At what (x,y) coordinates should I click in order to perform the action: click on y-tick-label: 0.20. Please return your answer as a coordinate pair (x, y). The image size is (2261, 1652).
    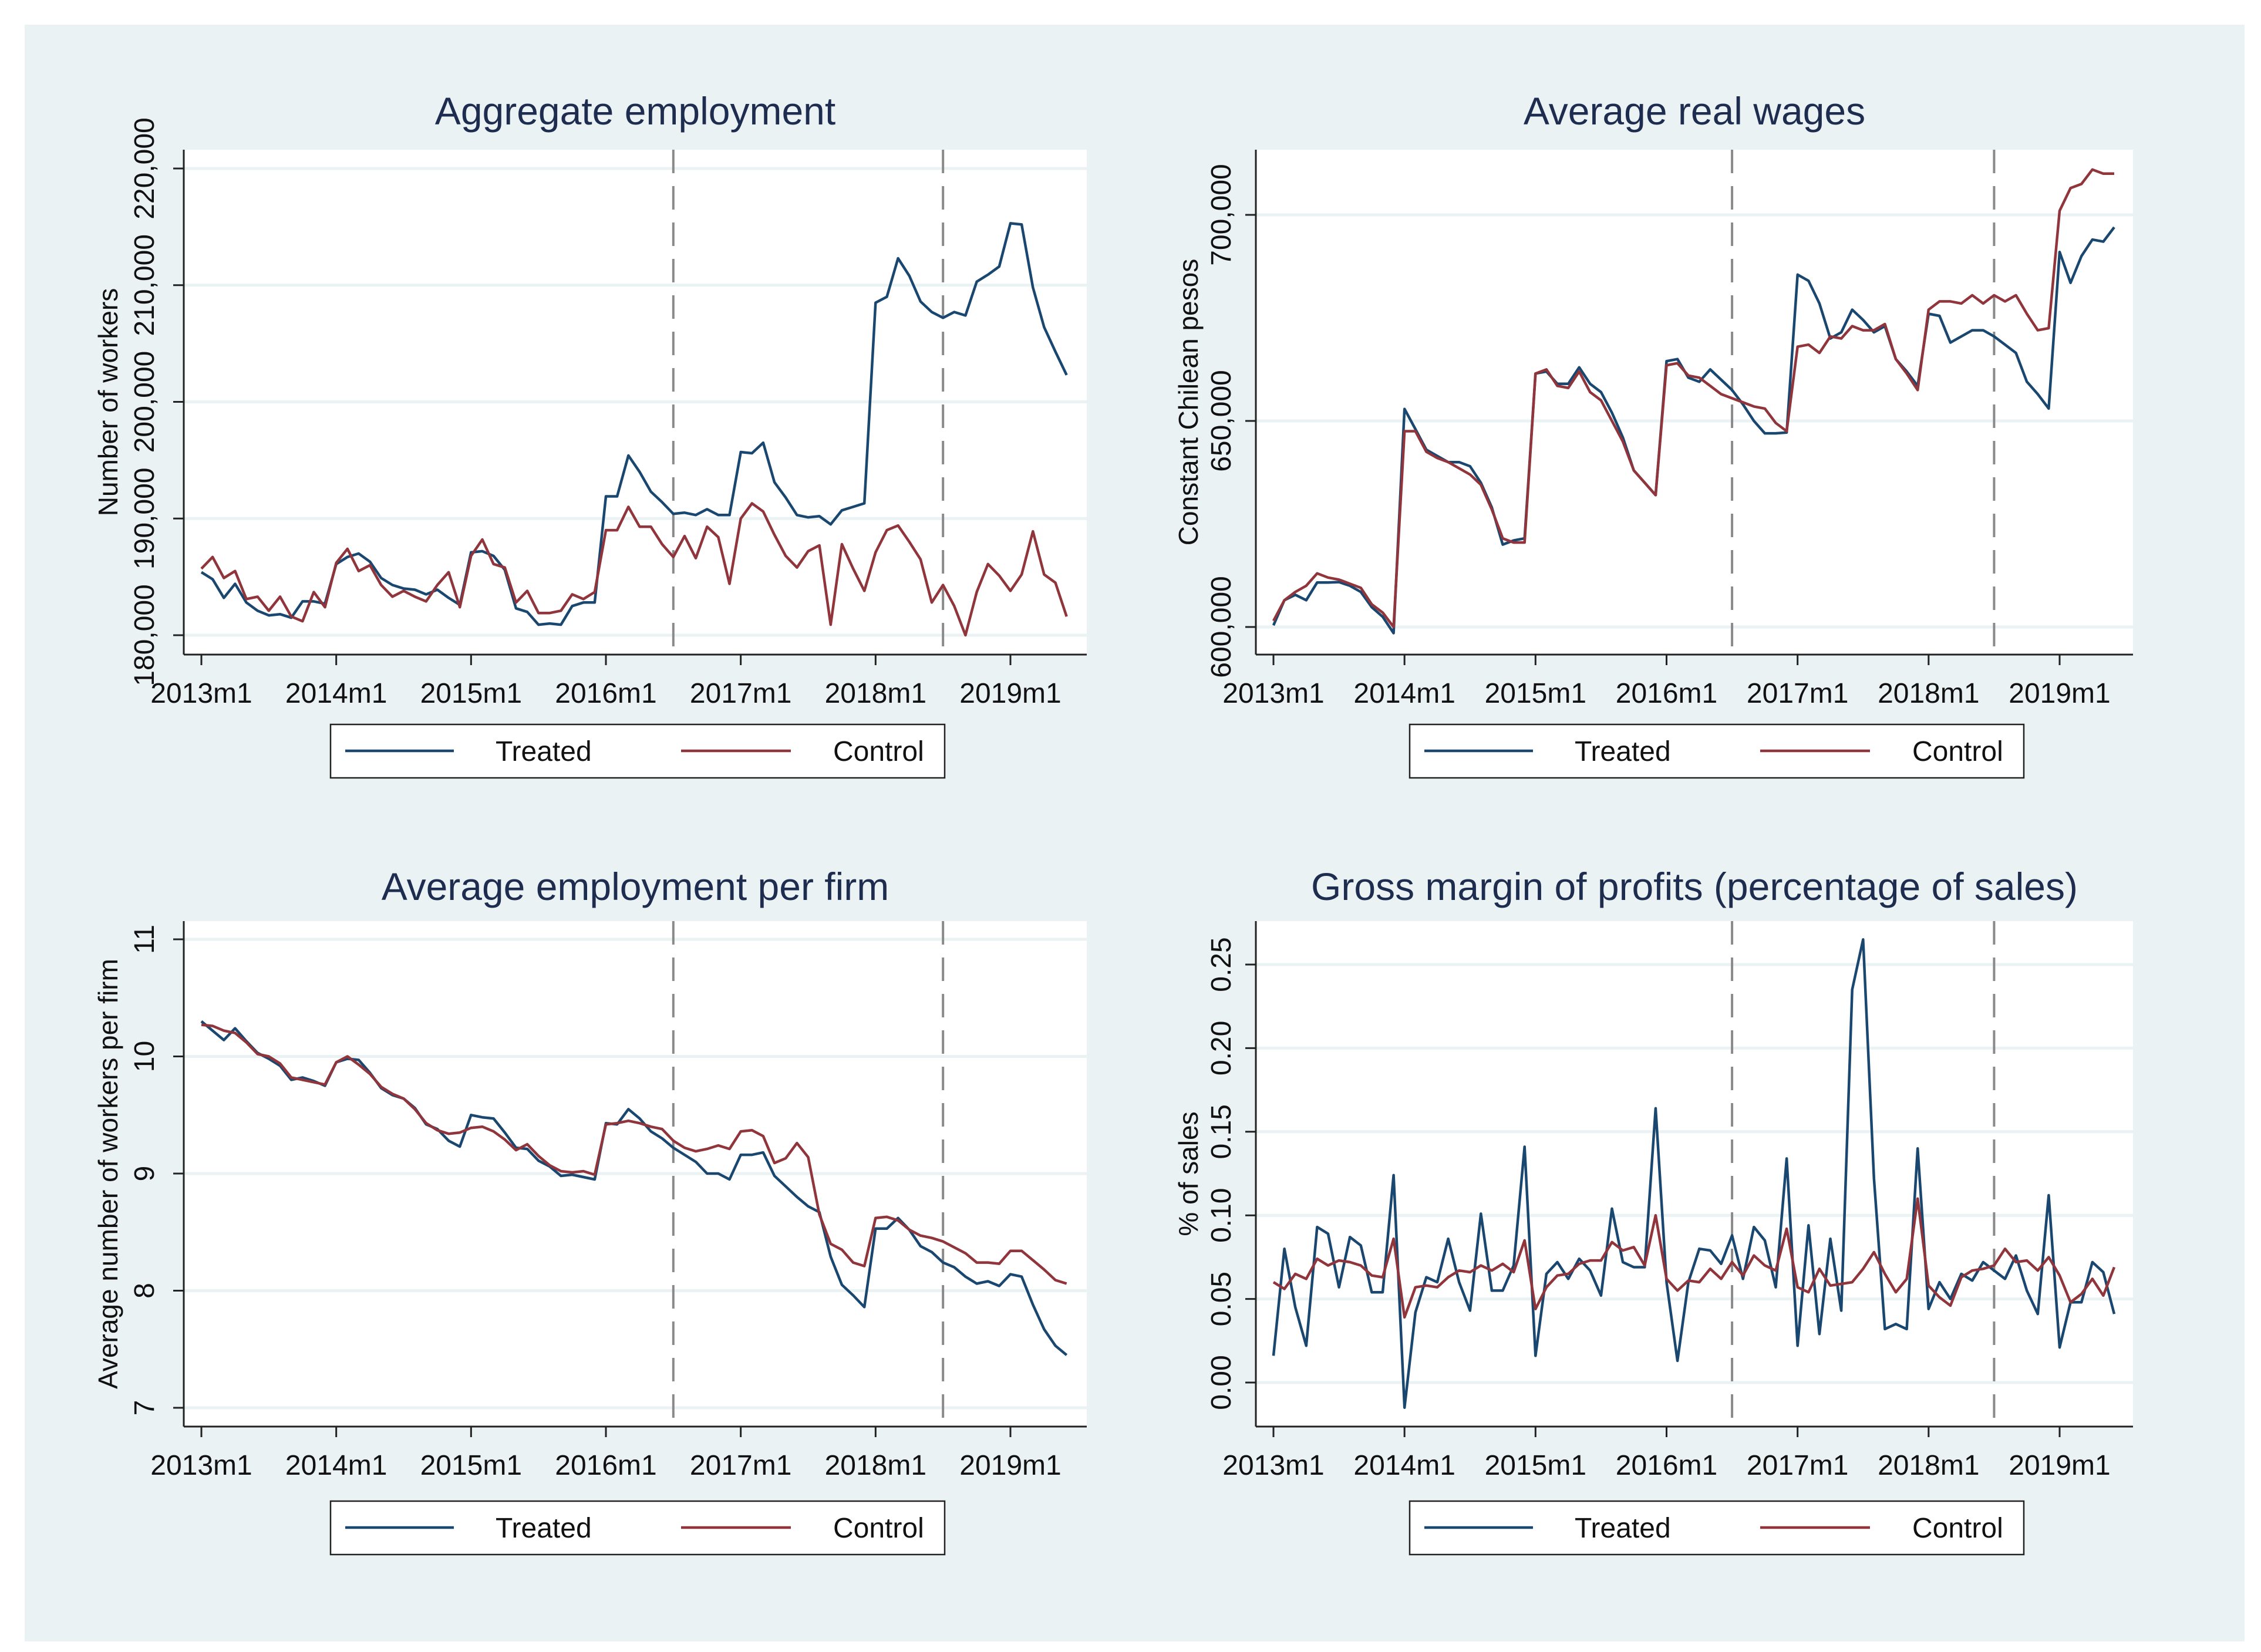
    Looking at the image, I should click on (1221, 1048).